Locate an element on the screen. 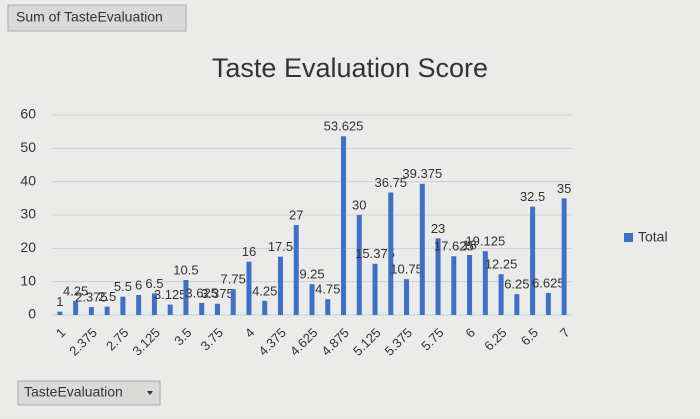 This screenshot has width=700, height=419. data-label: 6 is located at coordinates (138, 284).